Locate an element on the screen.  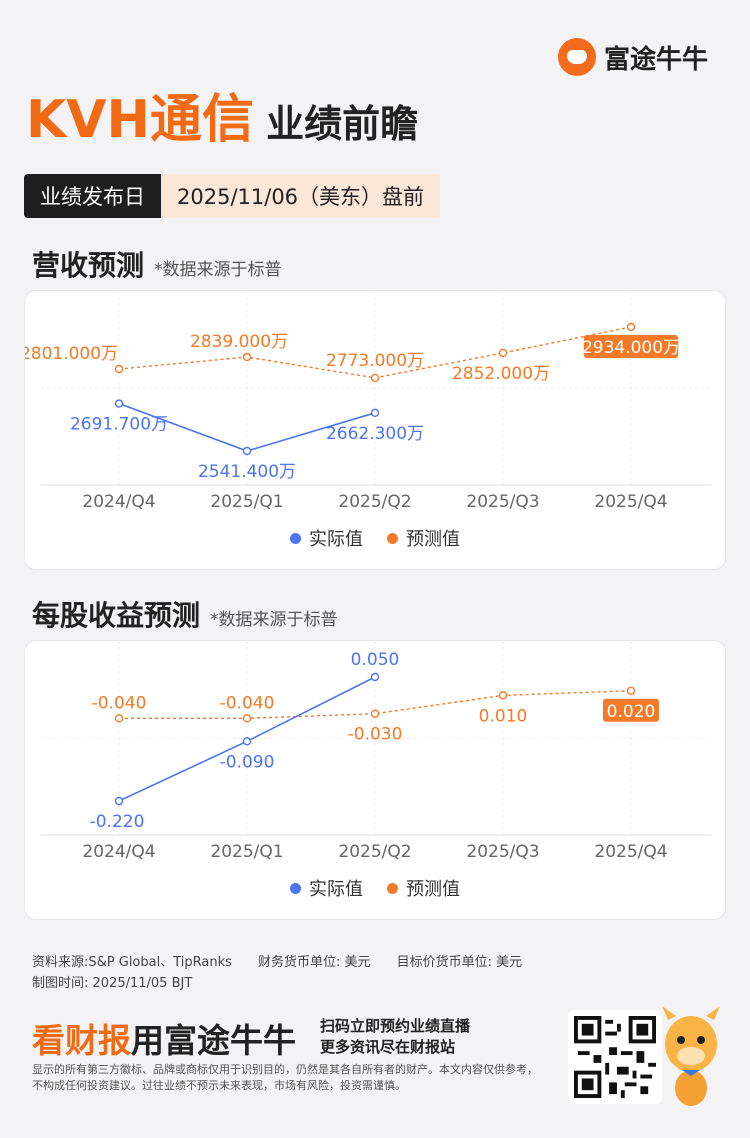
eps-source-note: *数据来源于标普 is located at coordinates (274, 620).